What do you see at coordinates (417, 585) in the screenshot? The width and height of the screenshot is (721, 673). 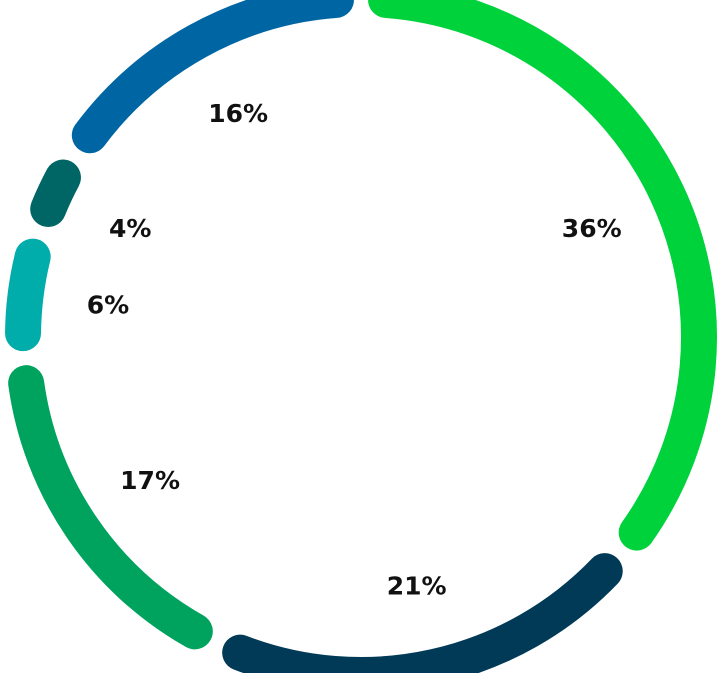 I see `data-label-21-percent: 21%` at bounding box center [417, 585].